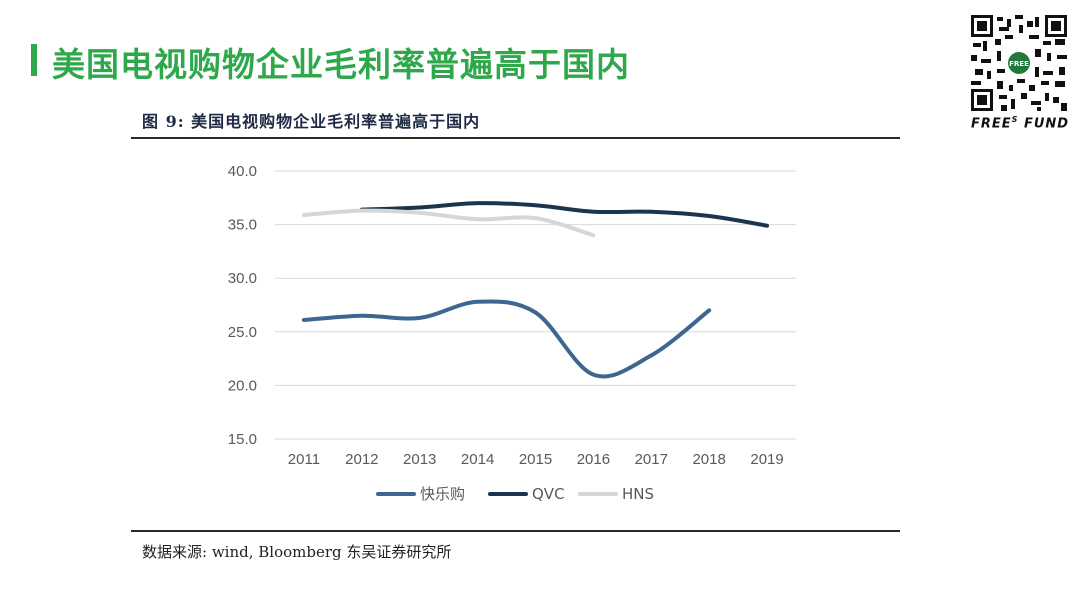  What do you see at coordinates (419, 459) in the screenshot?
I see `x-tick-label: 2013` at bounding box center [419, 459].